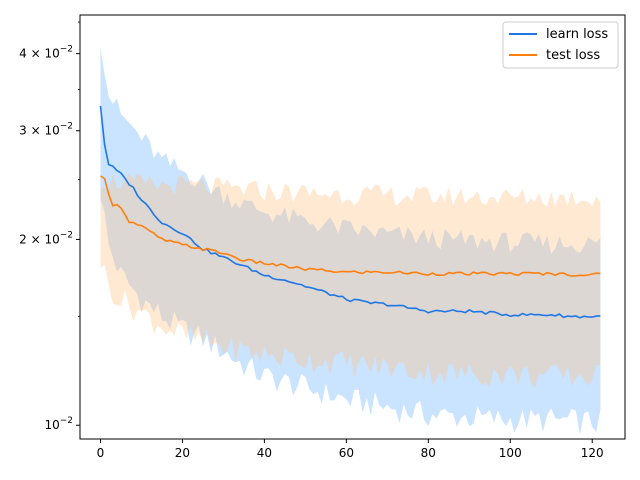  I want to click on legend-label: test loss, so click(573, 55).